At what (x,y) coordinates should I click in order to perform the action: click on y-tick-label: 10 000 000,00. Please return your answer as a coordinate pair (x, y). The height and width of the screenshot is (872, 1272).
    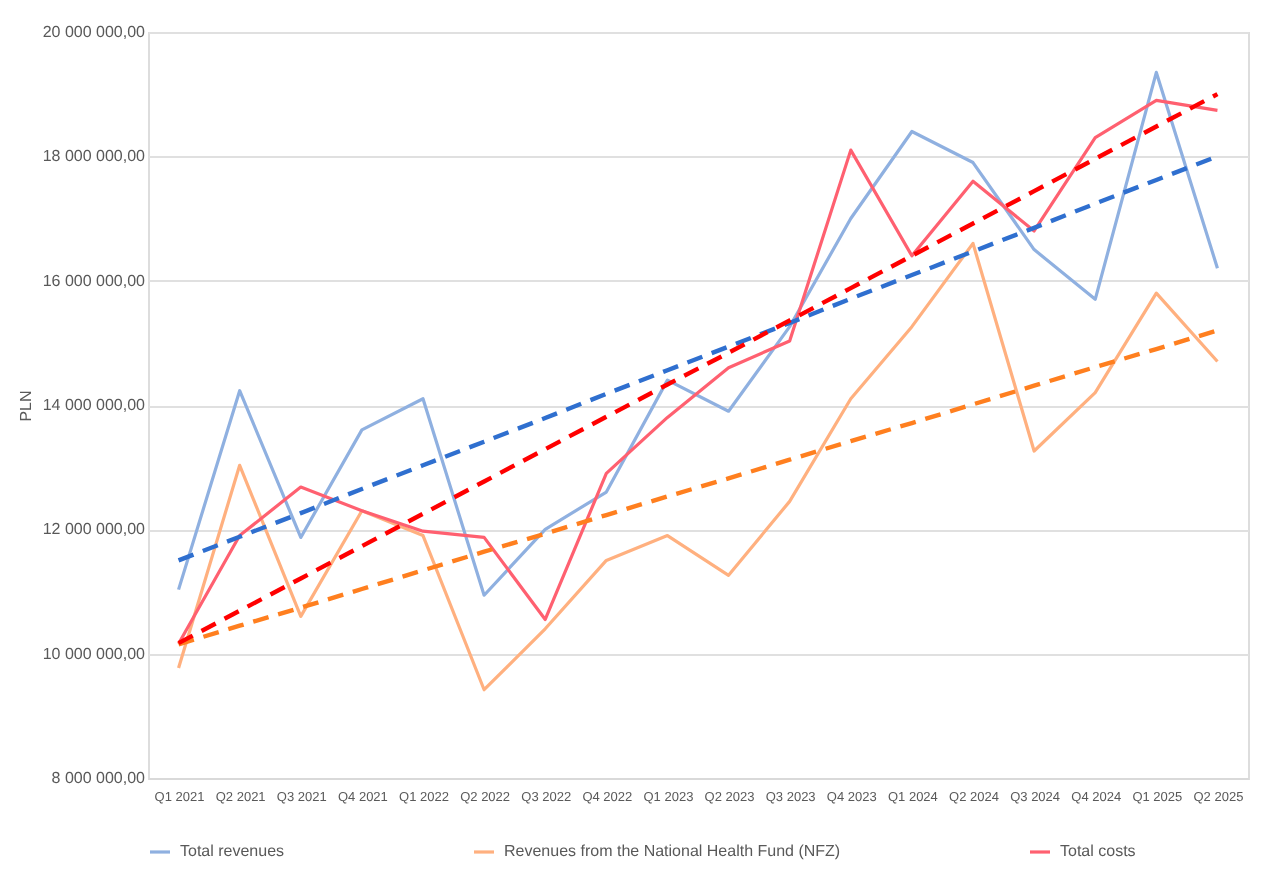
    Looking at the image, I should click on (94, 653).